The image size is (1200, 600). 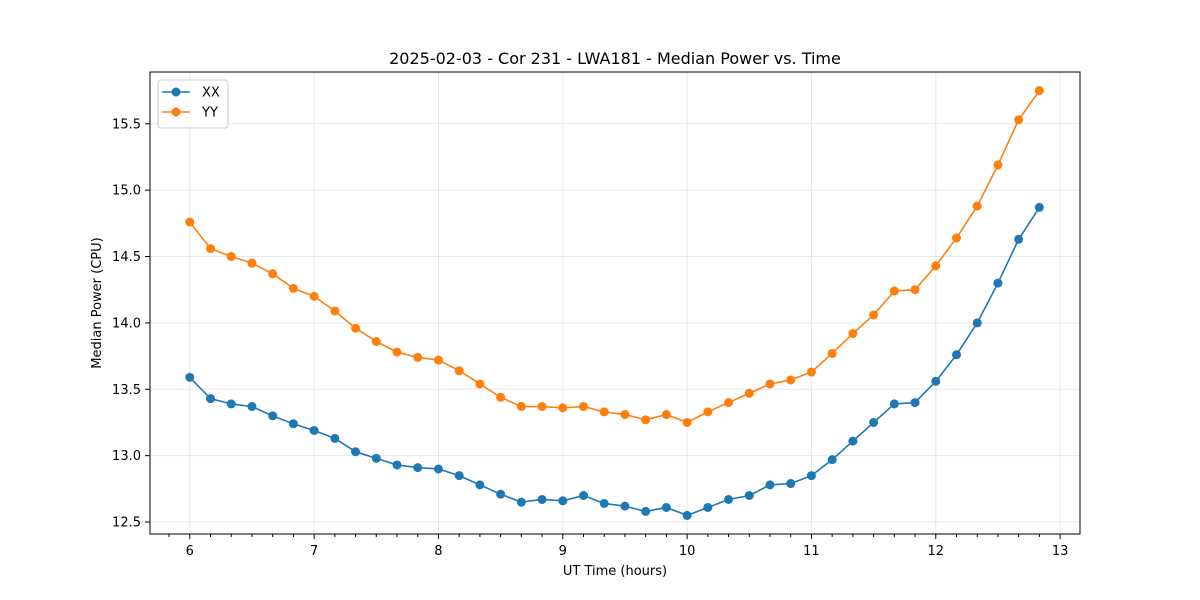 I want to click on y-tick-label: 13.0, so click(x=126, y=456).